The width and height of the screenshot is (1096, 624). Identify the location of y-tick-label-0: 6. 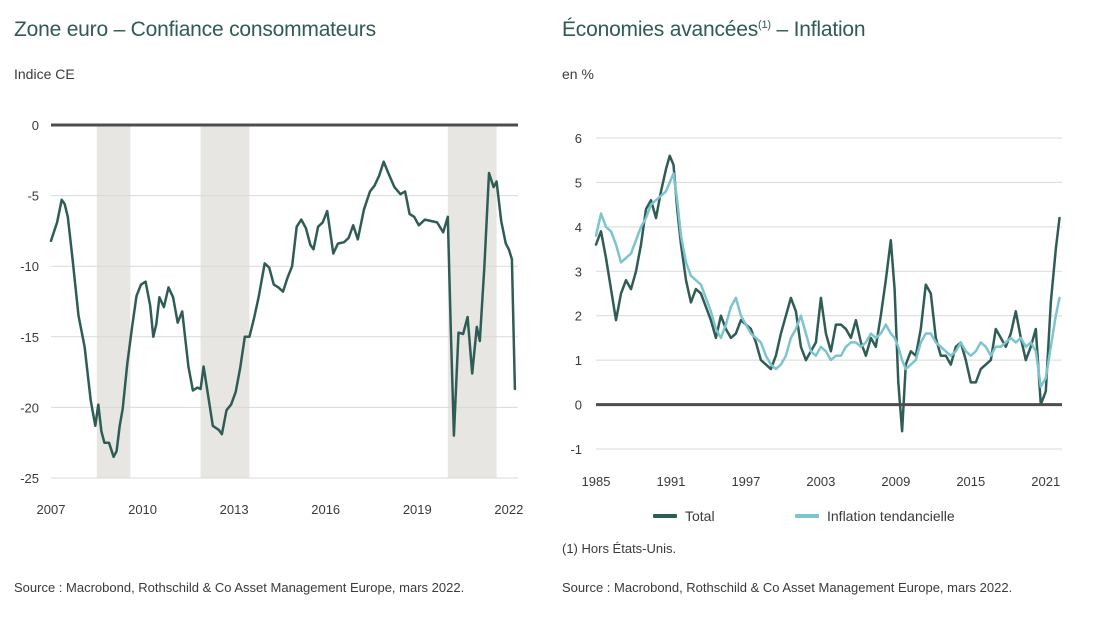
(578, 138).